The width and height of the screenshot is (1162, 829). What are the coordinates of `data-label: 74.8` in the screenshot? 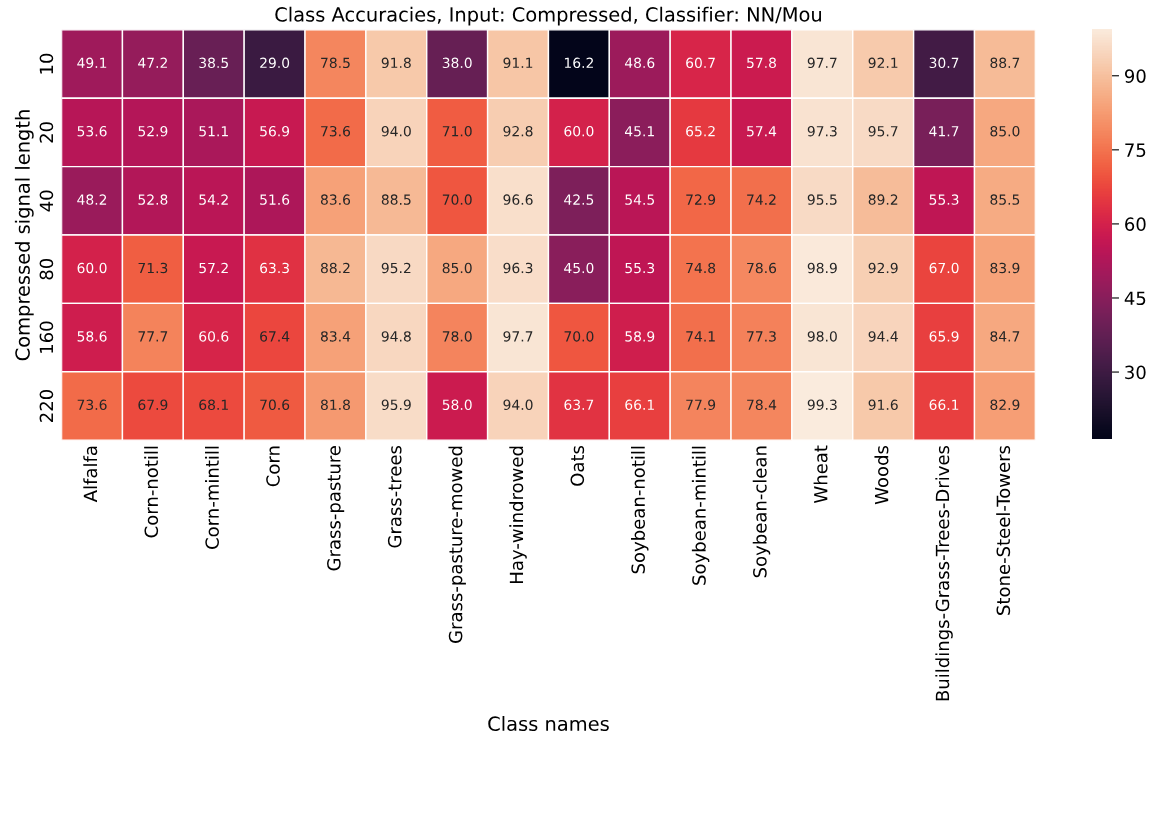 It's located at (701, 268).